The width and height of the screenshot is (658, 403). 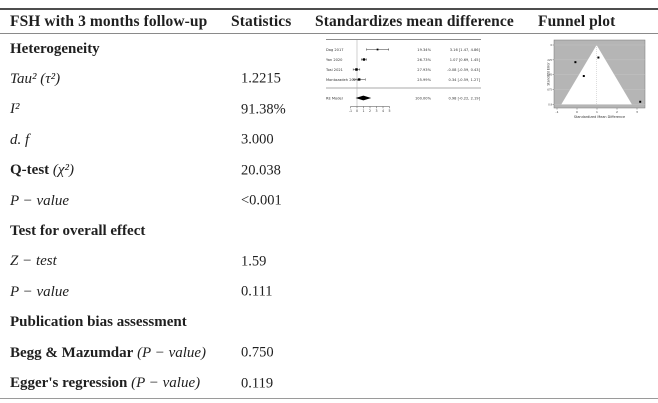 What do you see at coordinates (464, 98) in the screenshot?
I see `svg-text: 0.98 [-0.22, 2.19]` at bounding box center [464, 98].